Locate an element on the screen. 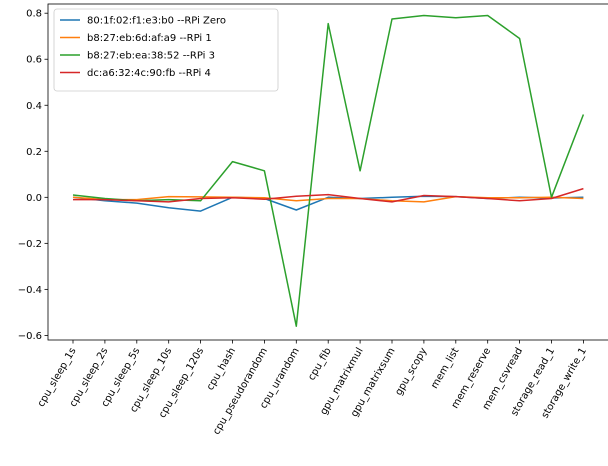 The image size is (608, 466). legend-box is located at coordinates (166, 50).